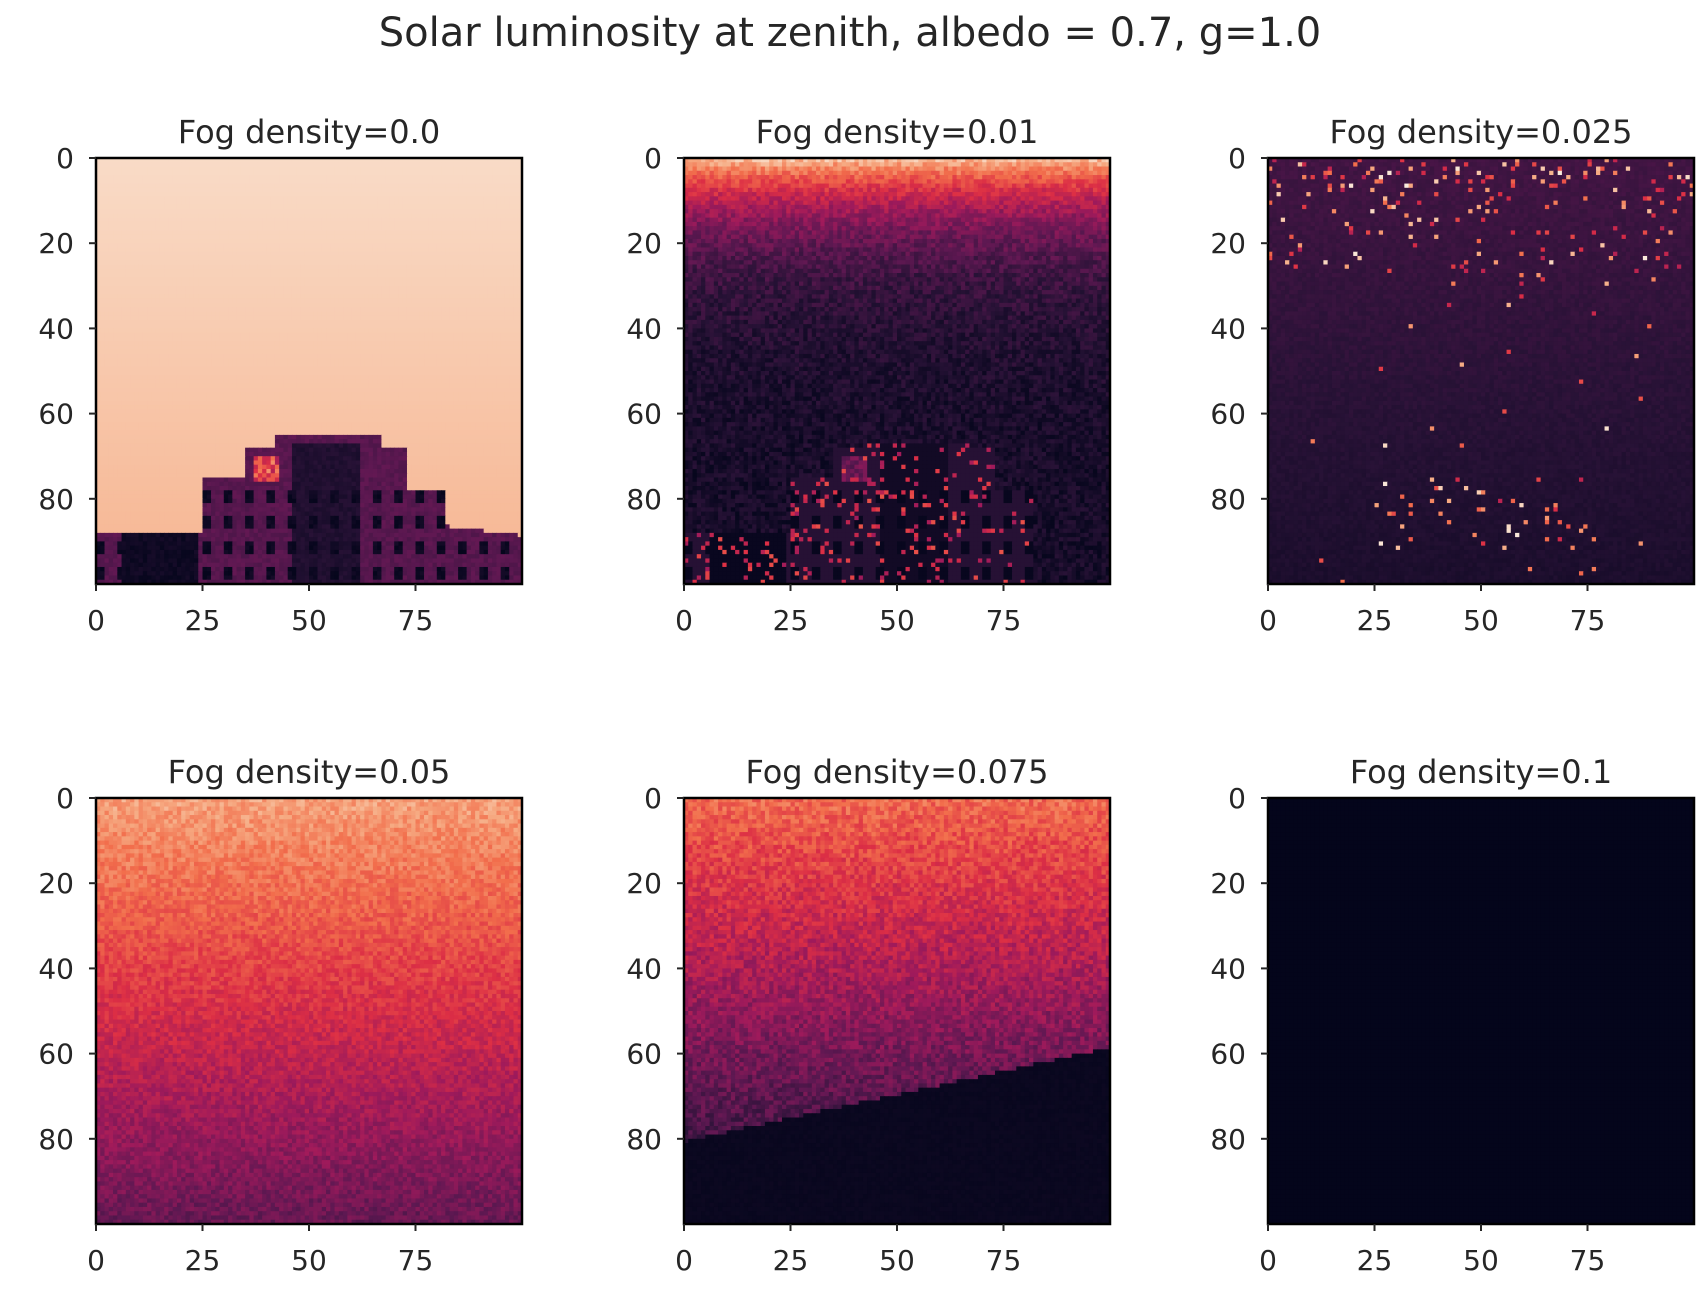  I want to click on heatmap-panel-2: Fog density=0.025 0 25 50 75 0 20 40 60 80, so click(1452, 375).